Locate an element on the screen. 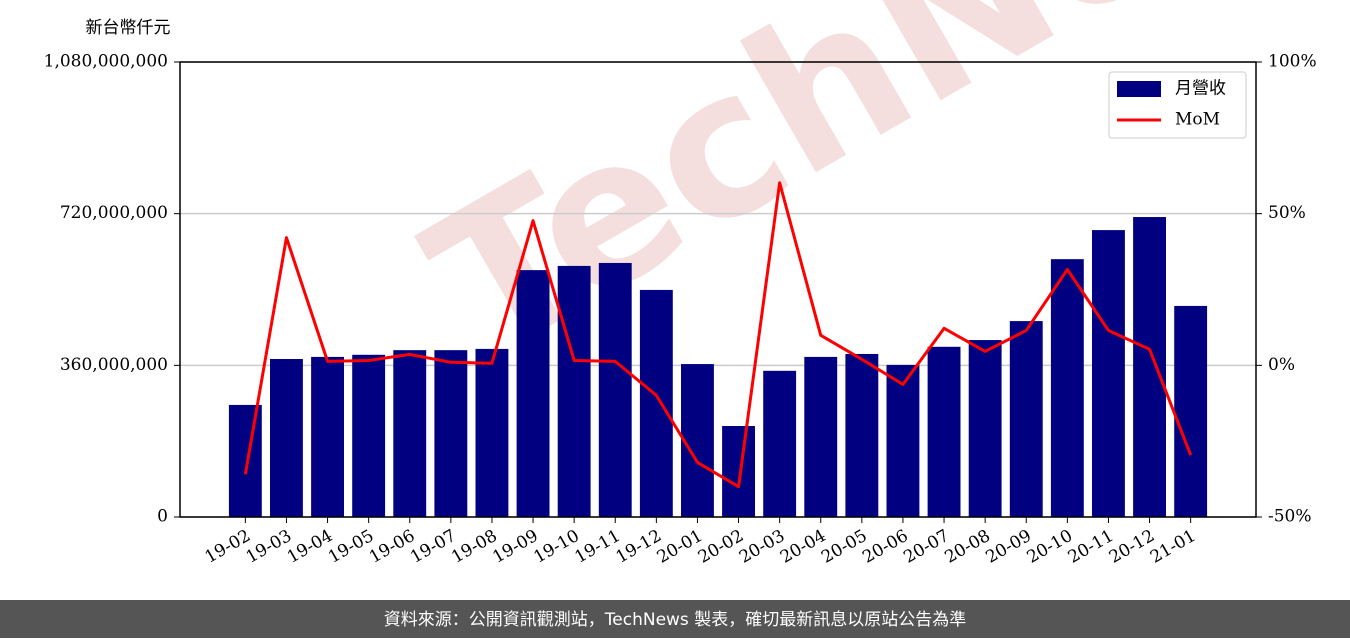 The image size is (1350, 642). x-tick-label: 19-04 is located at coordinates (310, 547).